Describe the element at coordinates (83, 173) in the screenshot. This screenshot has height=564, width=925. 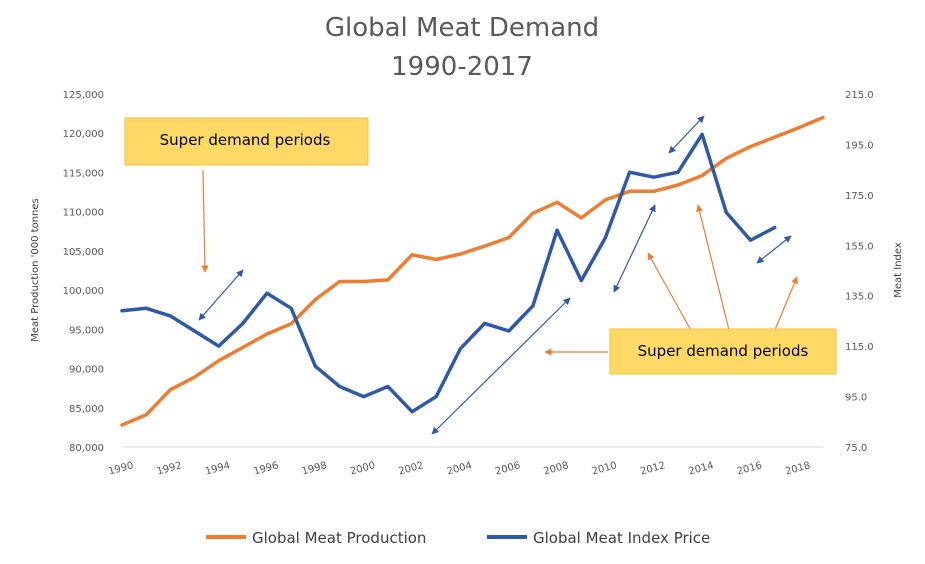
I see `left-tick-label: 115,000` at that location.